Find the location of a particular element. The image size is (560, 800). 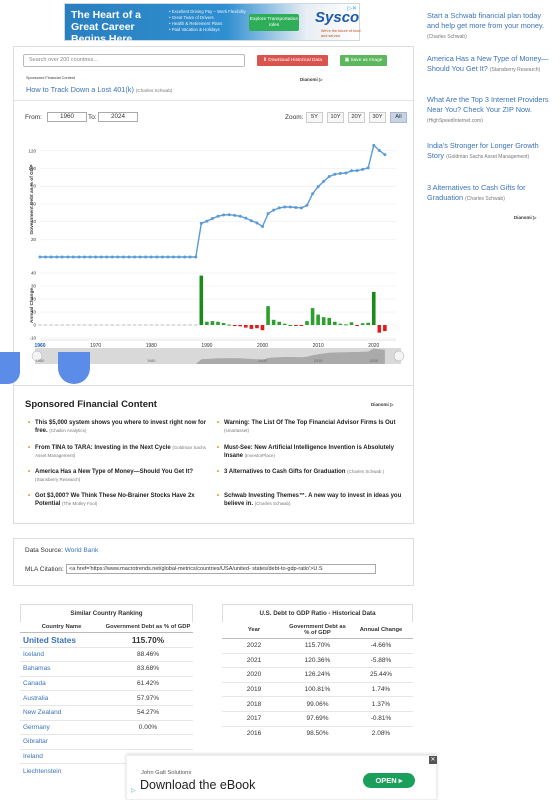

table-row: Australia 57.97% is located at coordinates (106, 698).